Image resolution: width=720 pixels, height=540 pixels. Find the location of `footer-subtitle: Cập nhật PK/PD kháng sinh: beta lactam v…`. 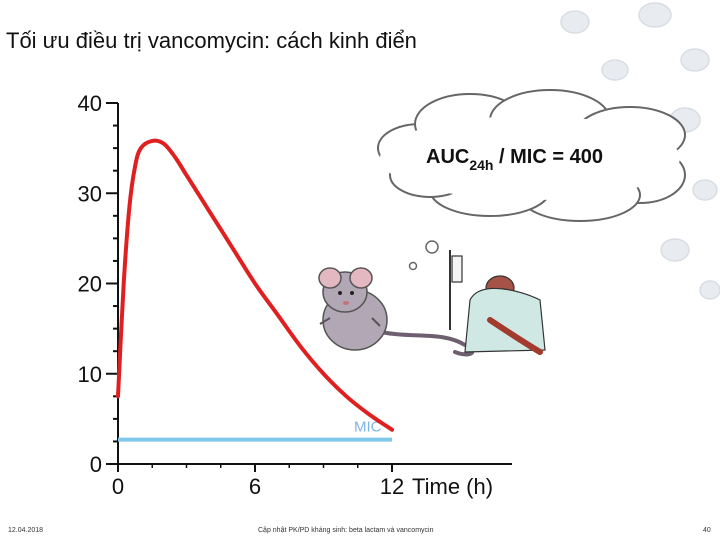

footer-subtitle: Cập nhật PK/PD kháng sinh: beta lactam v… is located at coordinates (346, 530).